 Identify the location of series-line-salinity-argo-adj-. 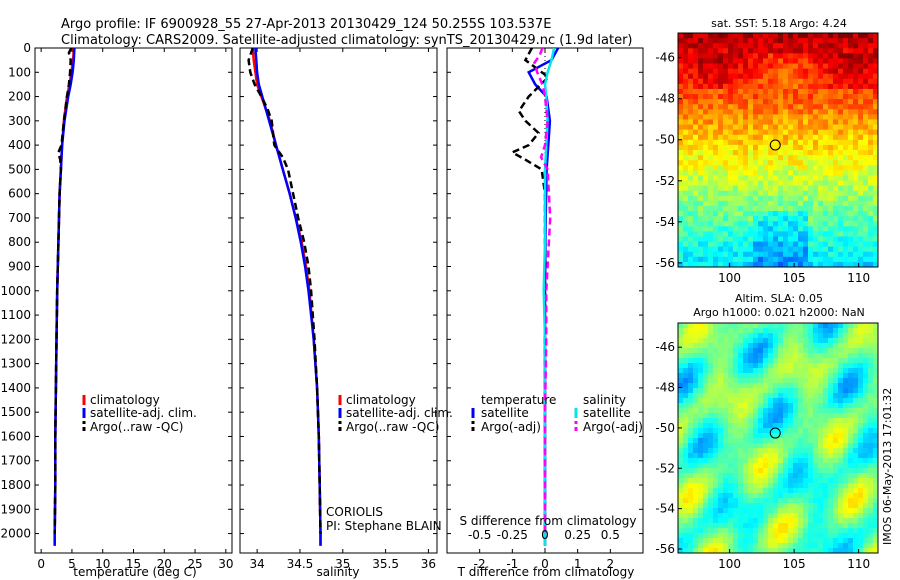
(542, 291).